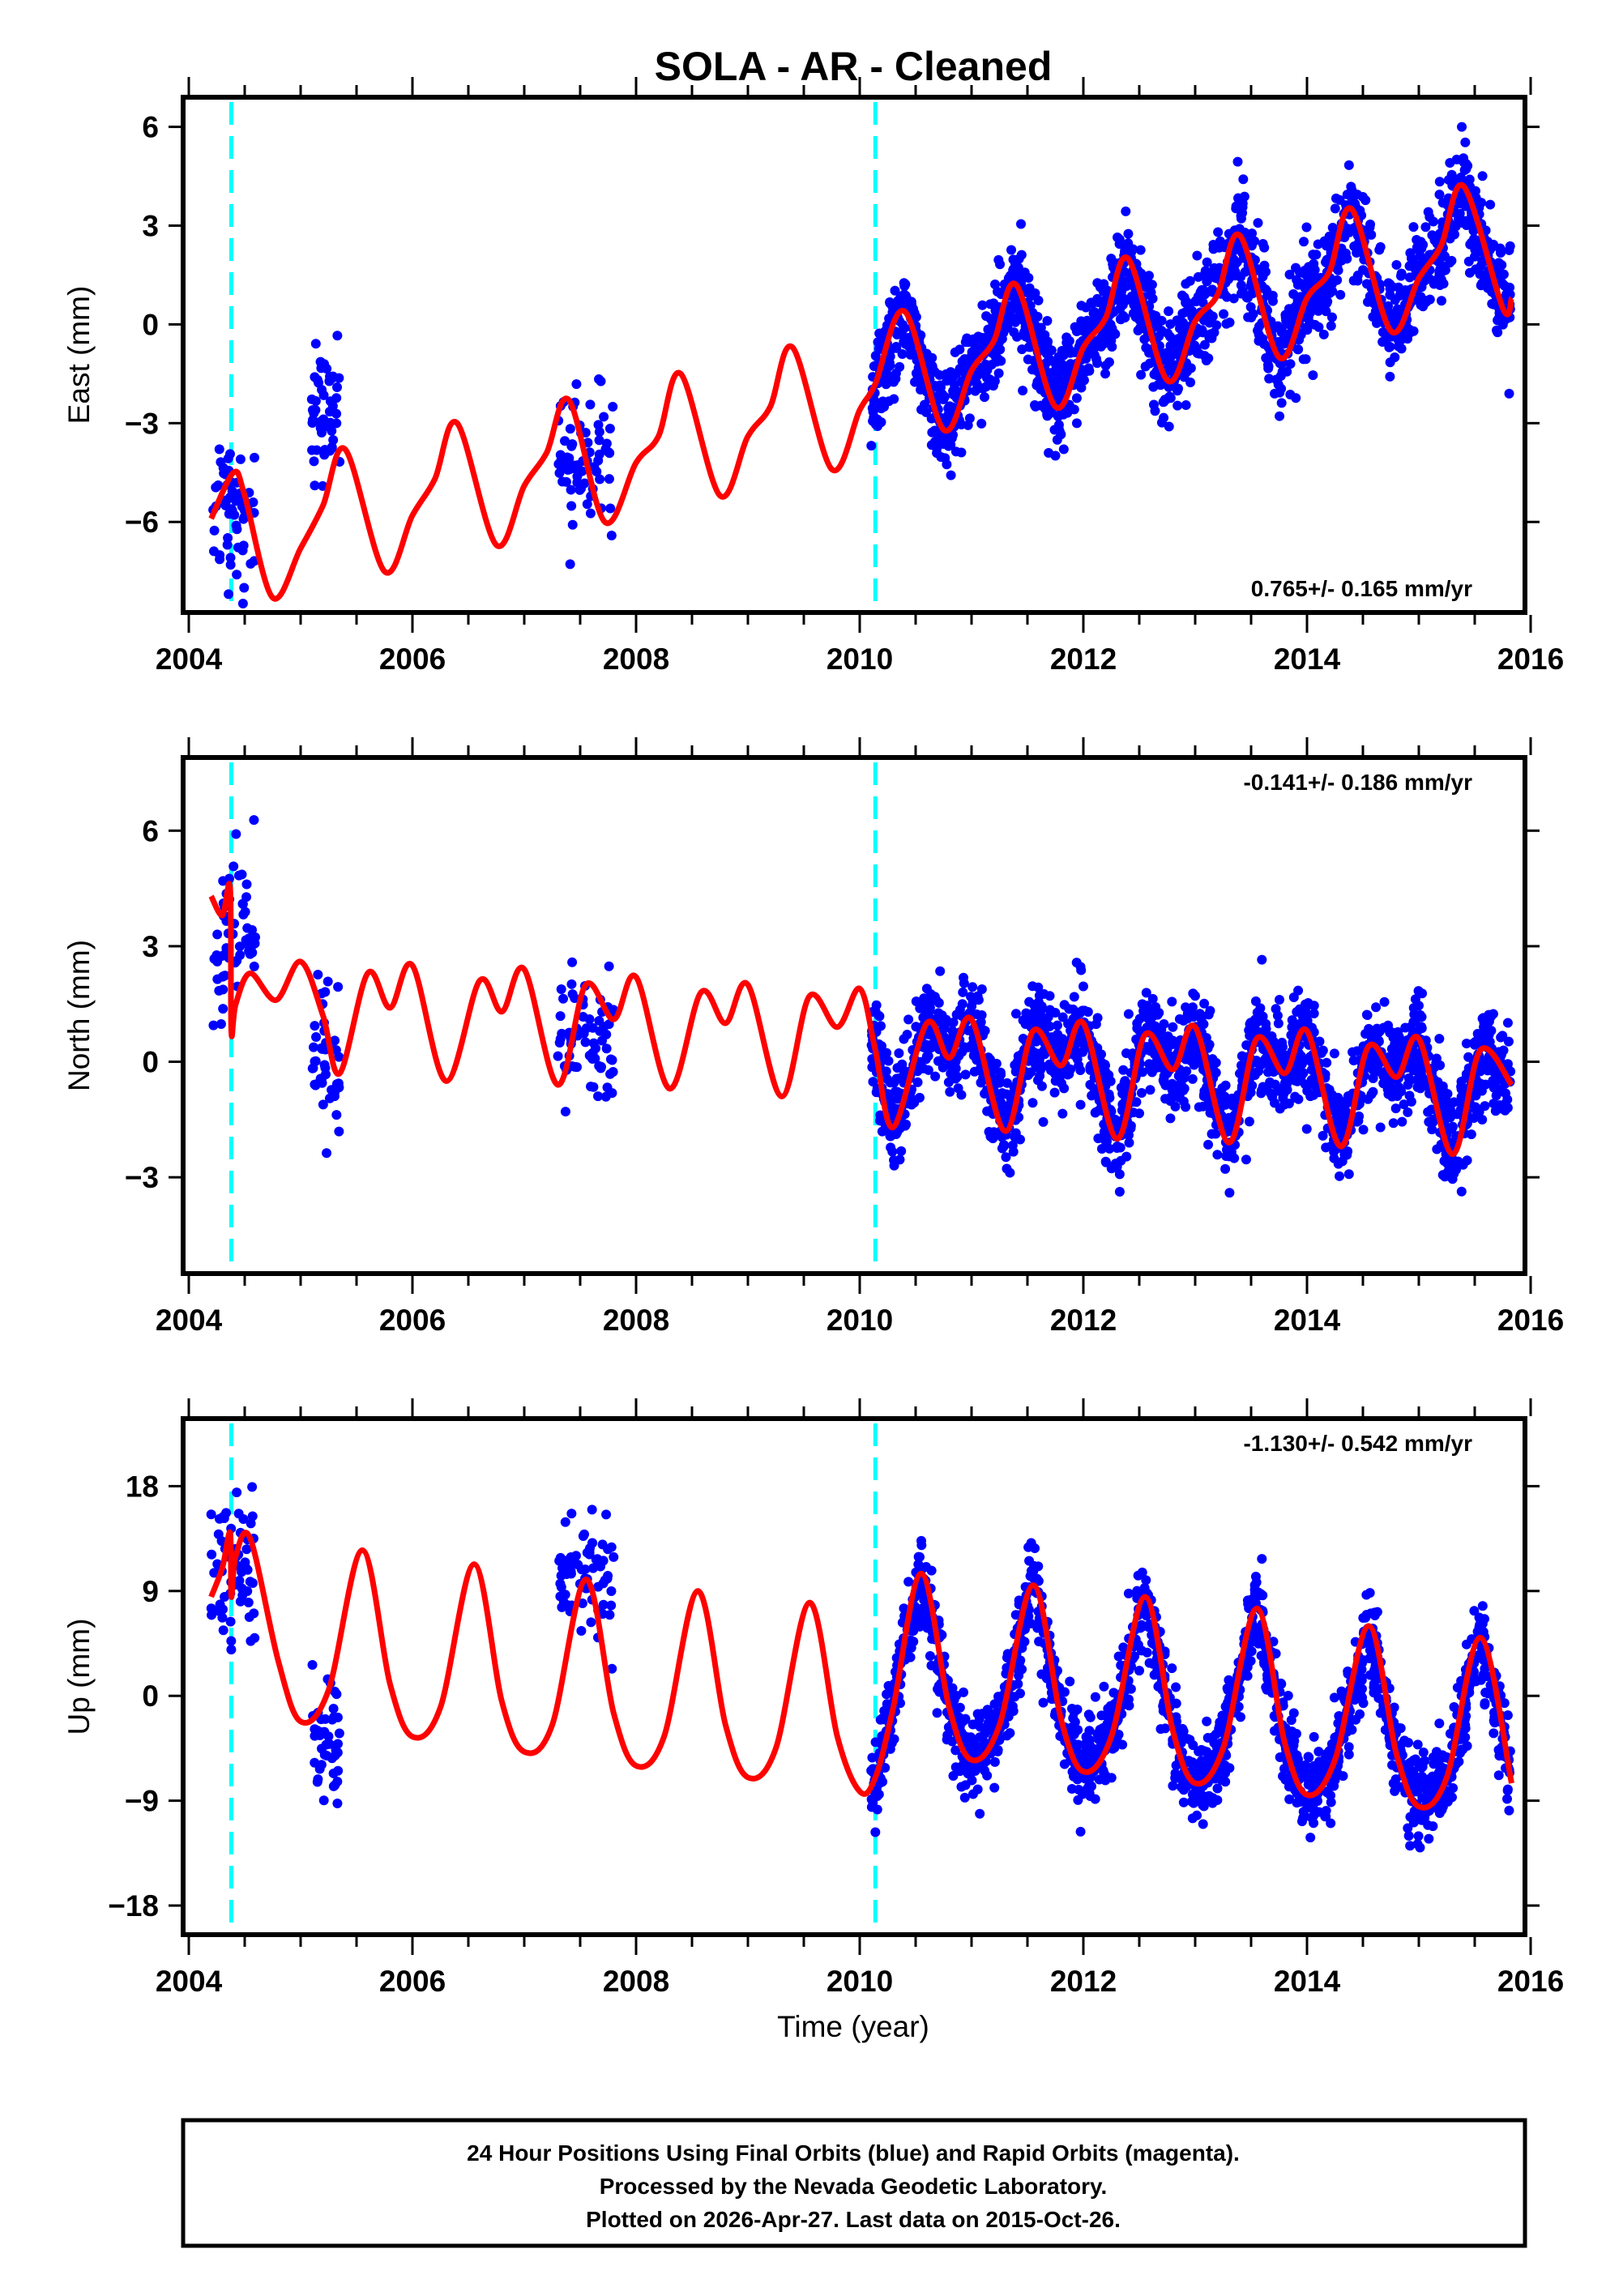 This screenshot has width=1606, height=2296. I want to click on x-tick-label: 2014, so click(1307, 1321).